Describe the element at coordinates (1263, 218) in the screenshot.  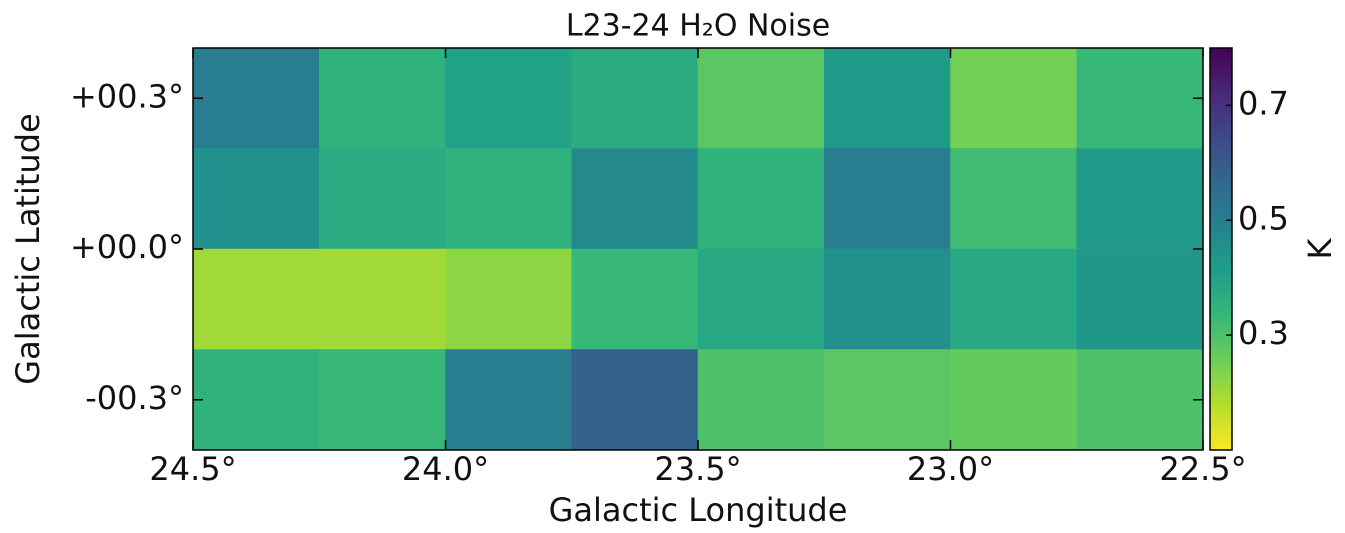
I see `colorbar-tick-label: 0.5` at that location.